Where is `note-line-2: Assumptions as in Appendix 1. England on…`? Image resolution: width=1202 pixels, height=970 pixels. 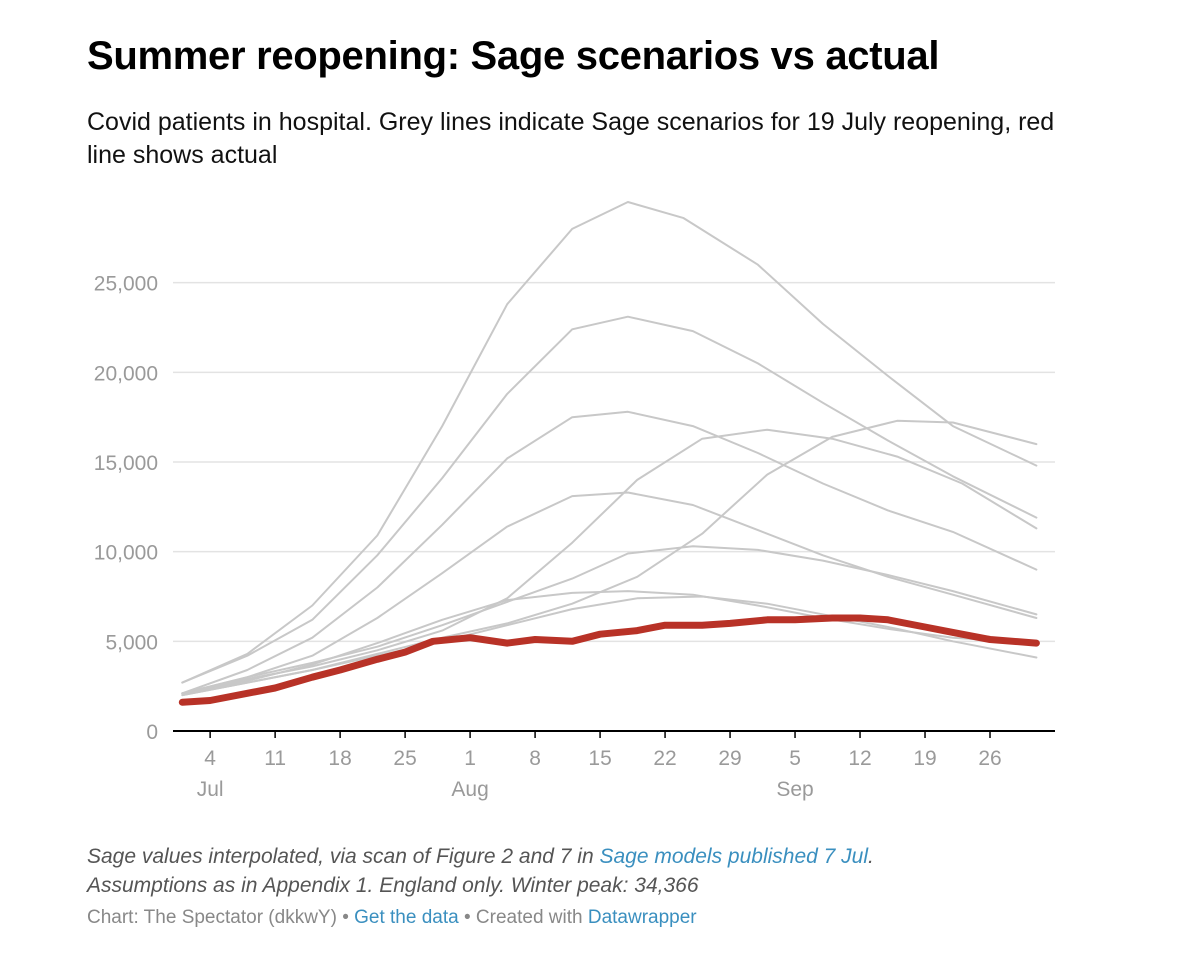 note-line-2: Assumptions as in Appendix 1. England on… is located at coordinates (393, 885).